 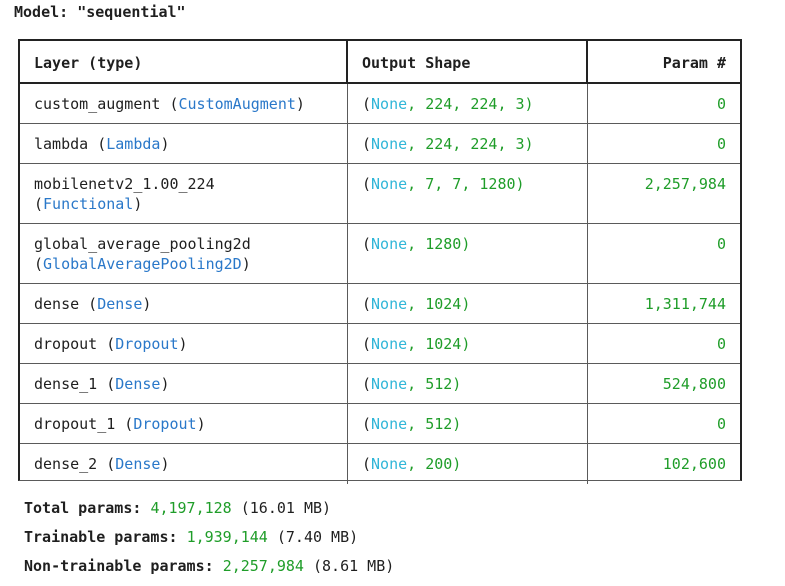 I want to click on layer-name: dense_2, so click(x=66, y=464).